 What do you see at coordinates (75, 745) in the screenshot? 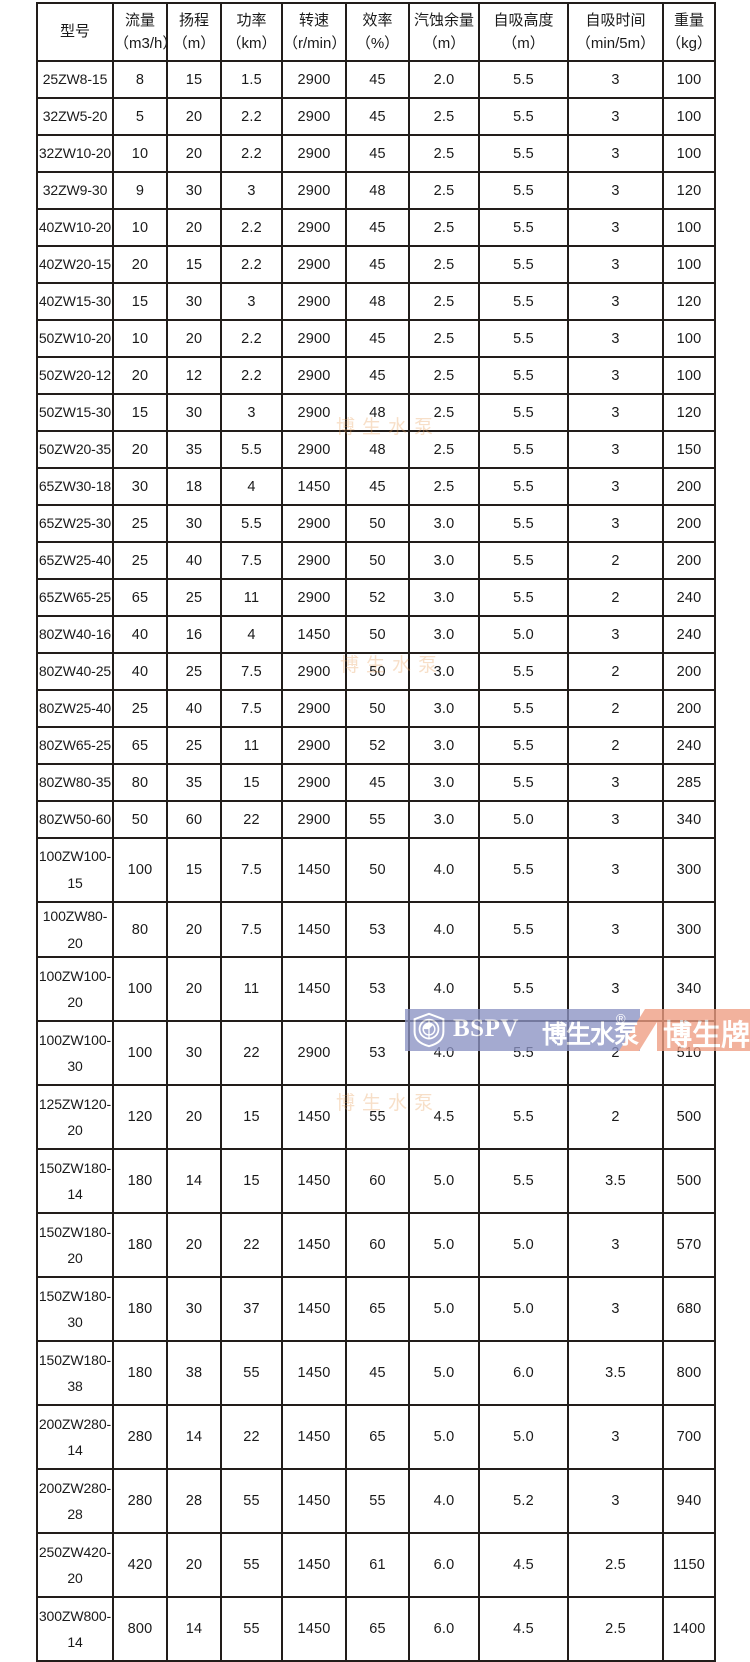
I see `cell-model: 80ZW65-25` at bounding box center [75, 745].